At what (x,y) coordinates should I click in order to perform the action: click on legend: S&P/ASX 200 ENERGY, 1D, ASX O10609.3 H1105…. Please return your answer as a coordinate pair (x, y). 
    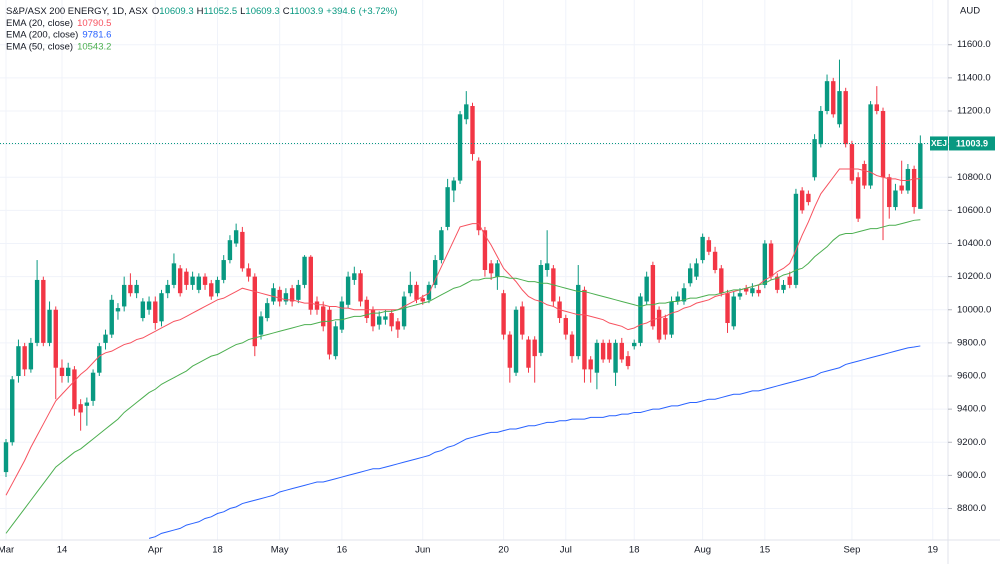
    Looking at the image, I should click on (201, 29).